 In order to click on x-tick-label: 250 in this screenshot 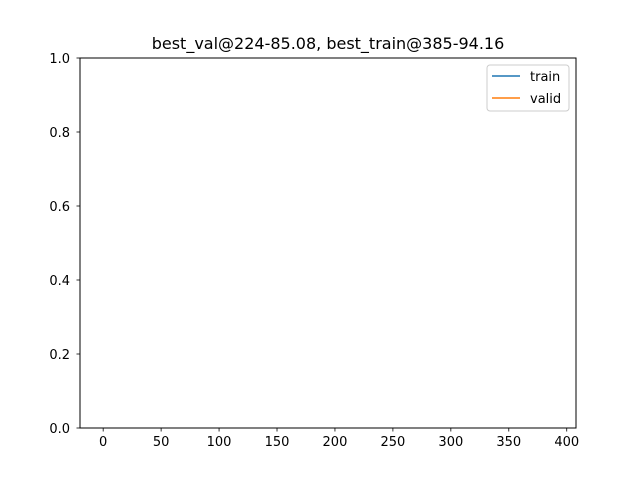, I will do `click(392, 442)`.